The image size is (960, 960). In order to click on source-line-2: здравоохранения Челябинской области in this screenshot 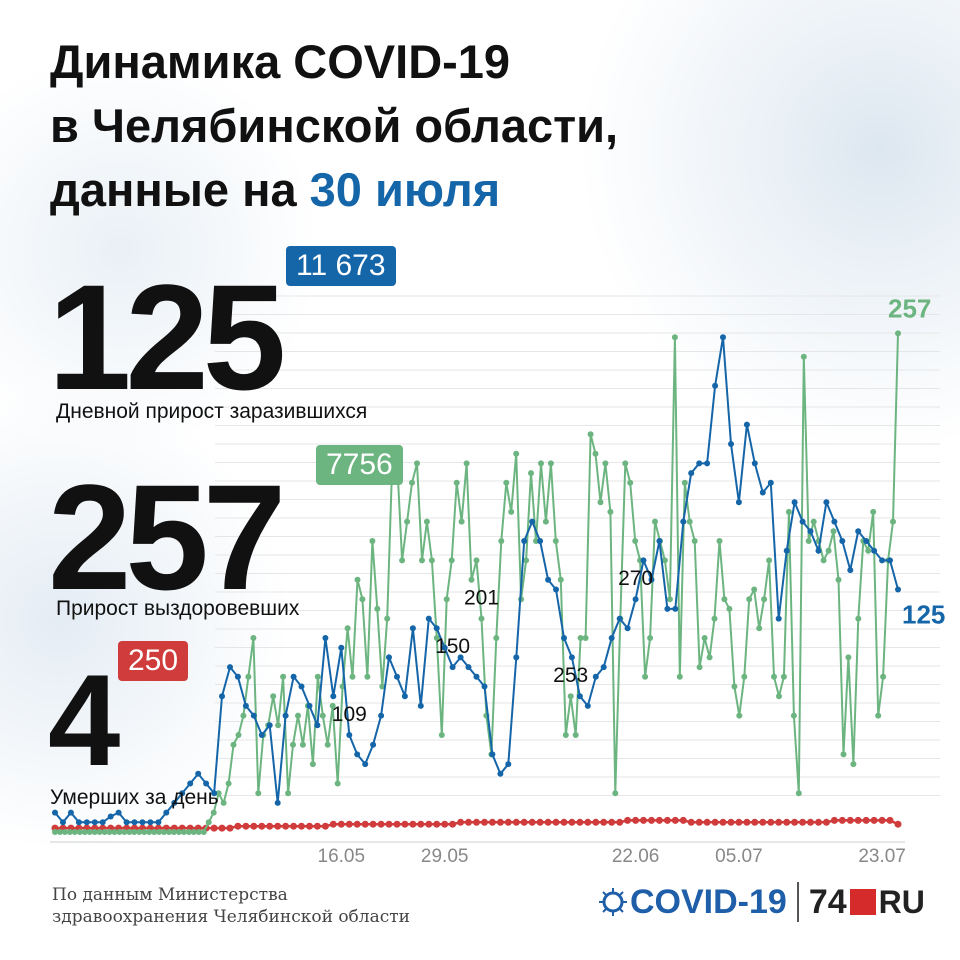, I will do `click(231, 917)`.